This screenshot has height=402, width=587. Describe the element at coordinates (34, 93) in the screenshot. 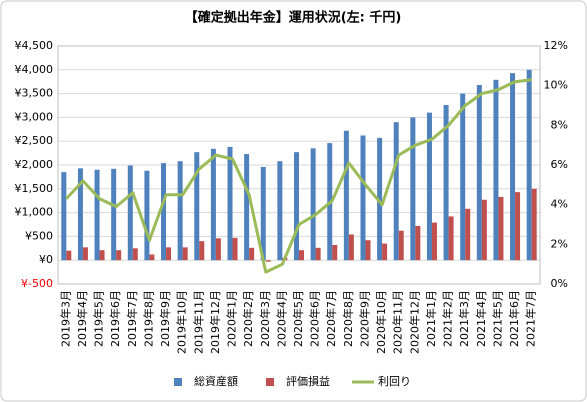

I see `y-tick-label: ¥3,500` at that location.